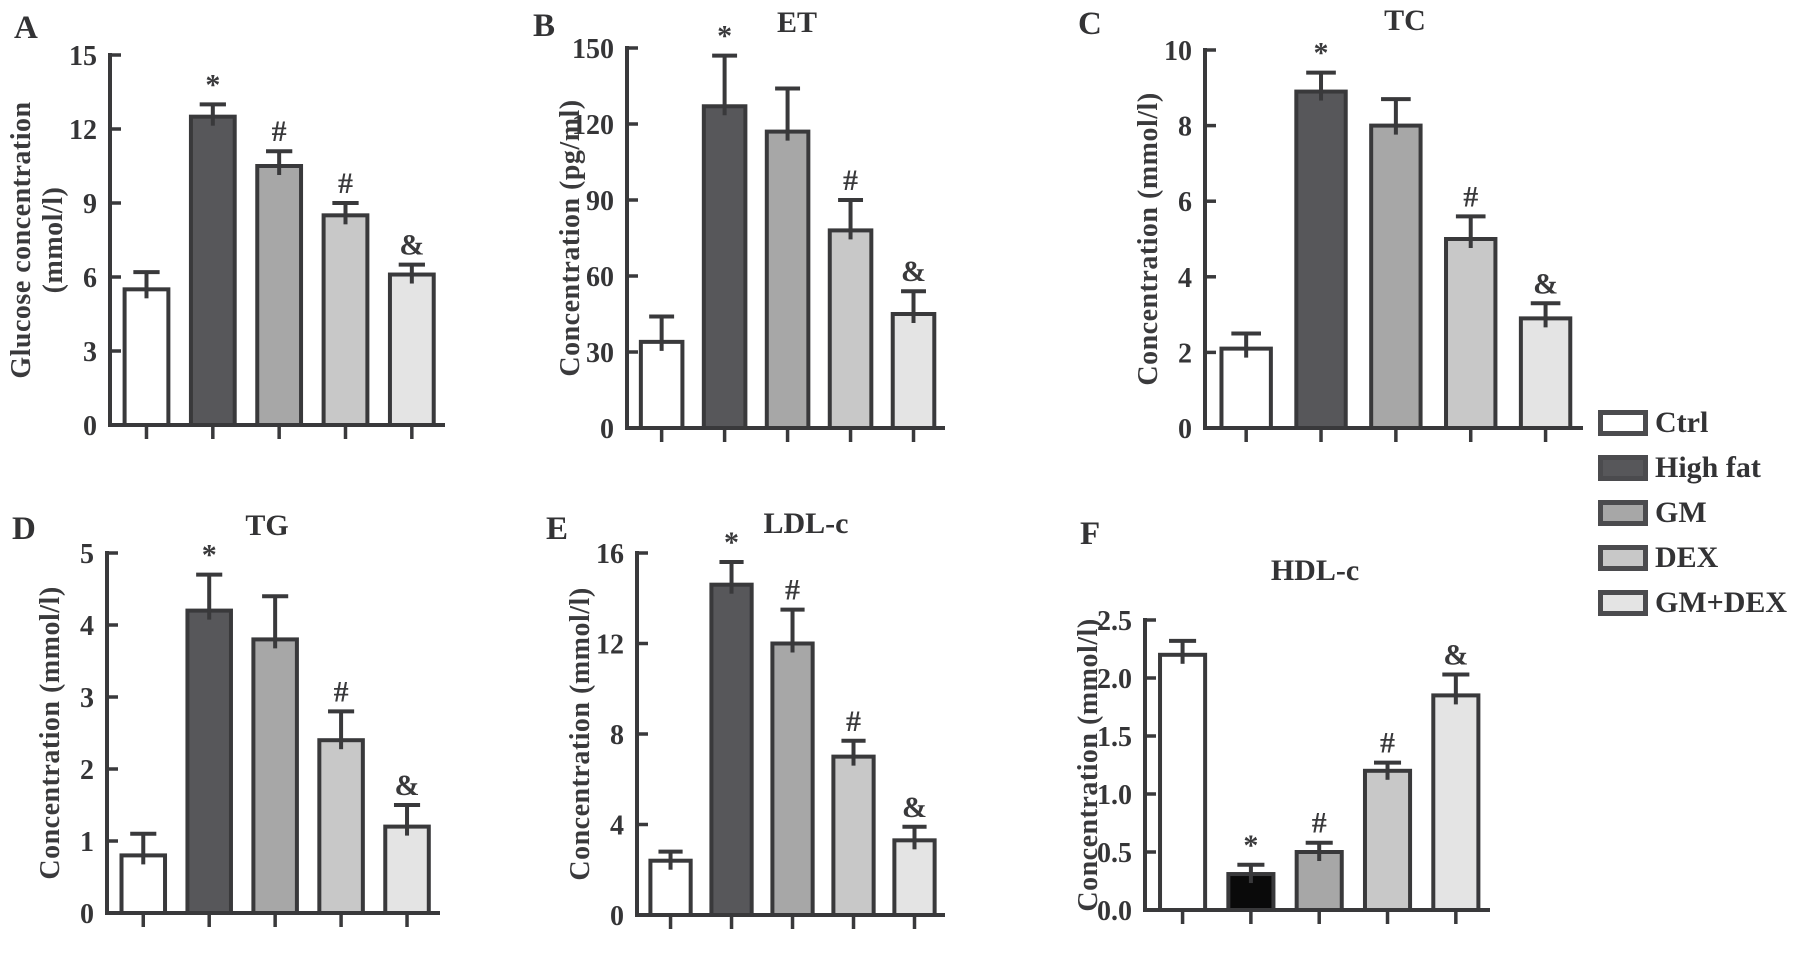 Image resolution: width=1795 pixels, height=953 pixels. I want to click on legend-swatch-gm-dex, so click(1623, 602).